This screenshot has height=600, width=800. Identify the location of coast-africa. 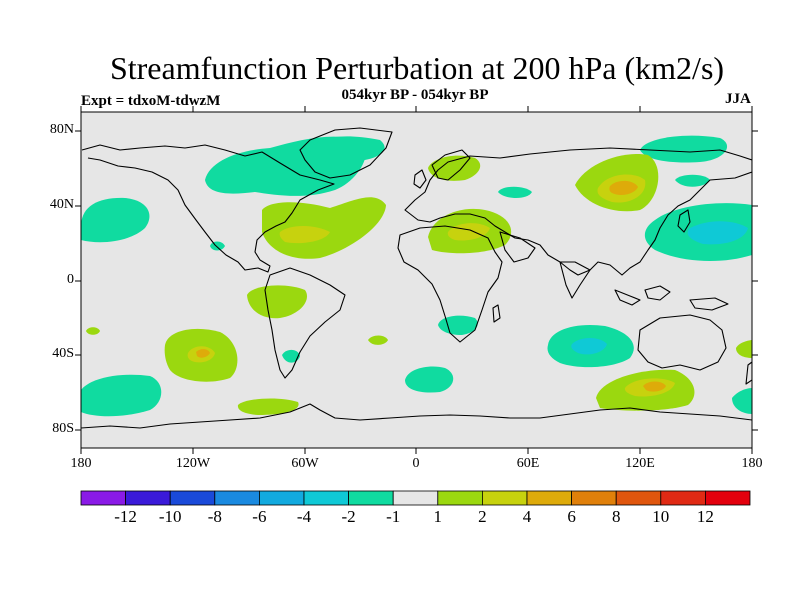
(450, 284).